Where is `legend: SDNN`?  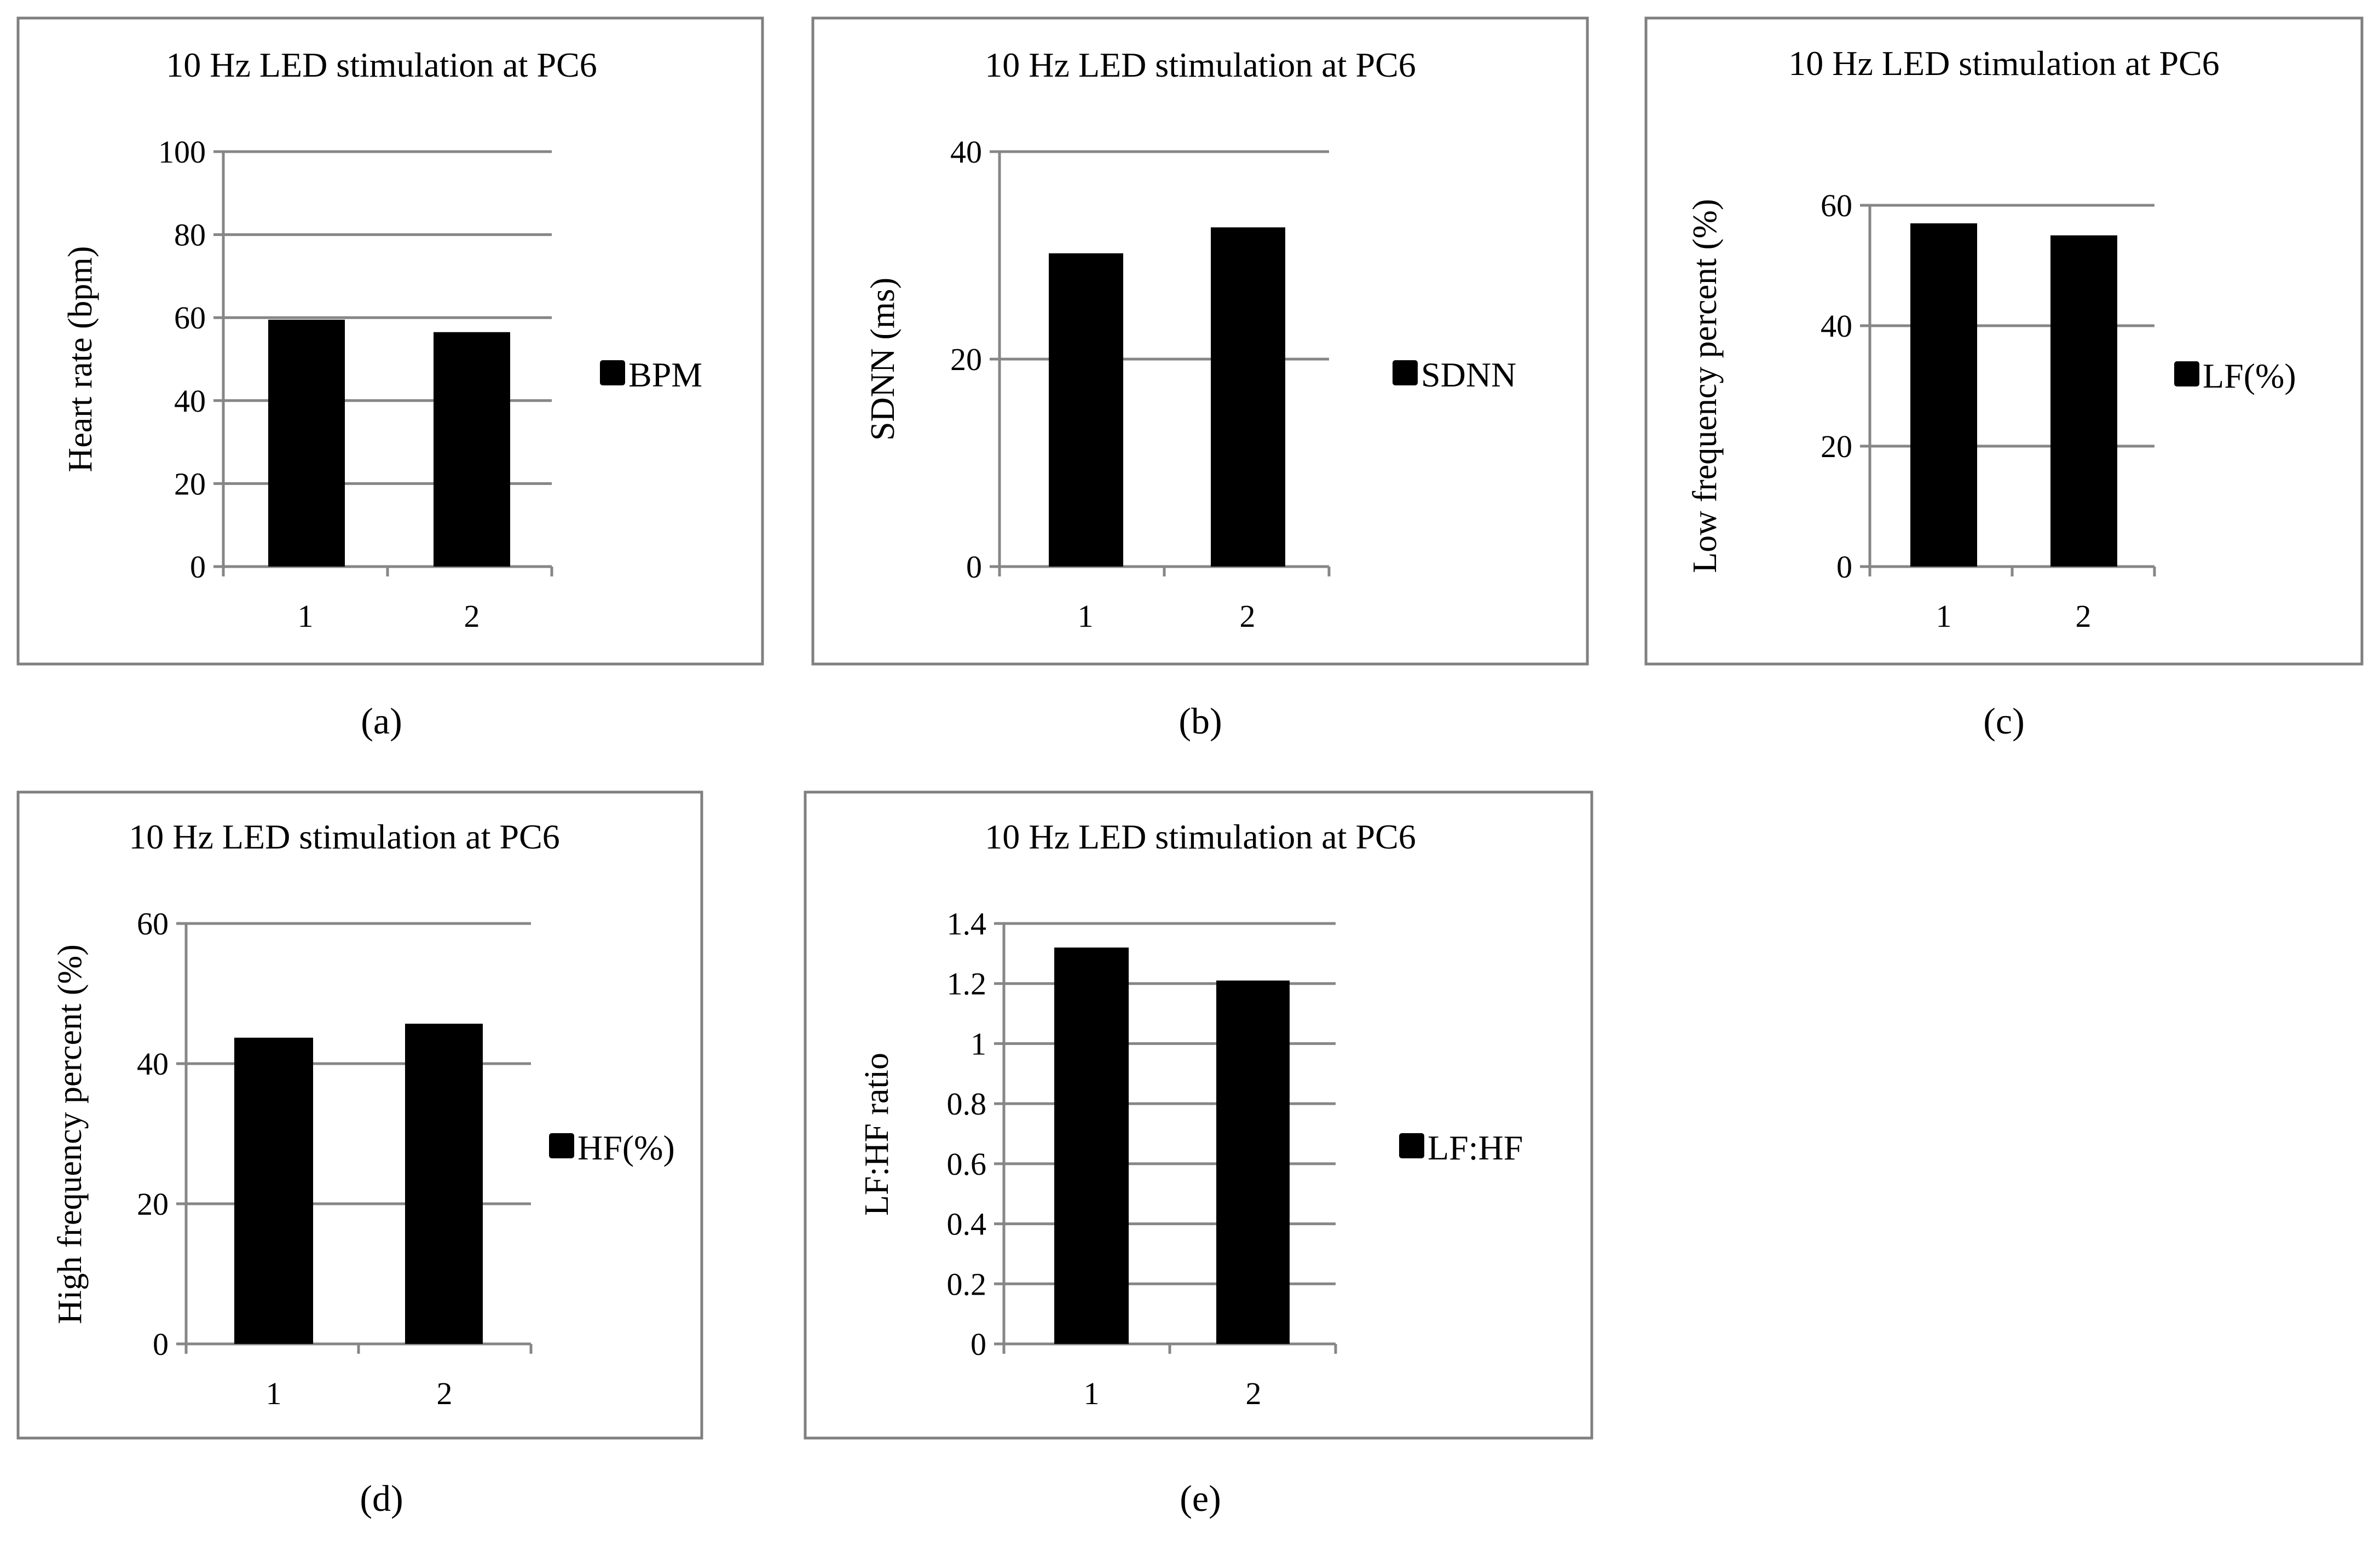 legend: SDNN is located at coordinates (1454, 374).